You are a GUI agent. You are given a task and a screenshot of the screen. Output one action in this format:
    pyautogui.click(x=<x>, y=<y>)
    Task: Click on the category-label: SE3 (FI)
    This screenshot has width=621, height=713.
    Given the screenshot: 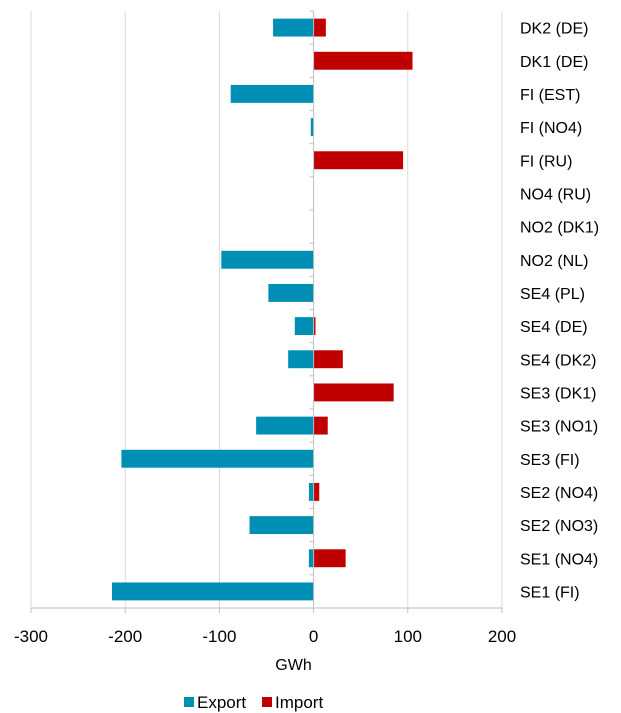 What is the action you would take?
    pyautogui.click(x=550, y=460)
    